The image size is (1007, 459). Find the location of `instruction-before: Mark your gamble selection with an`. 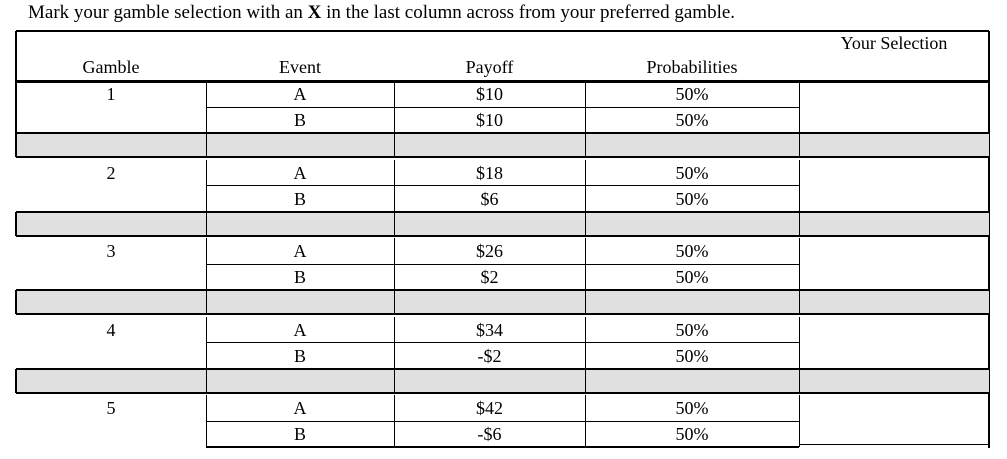

instruction-before: Mark your gamble selection with an is located at coordinates (168, 12).